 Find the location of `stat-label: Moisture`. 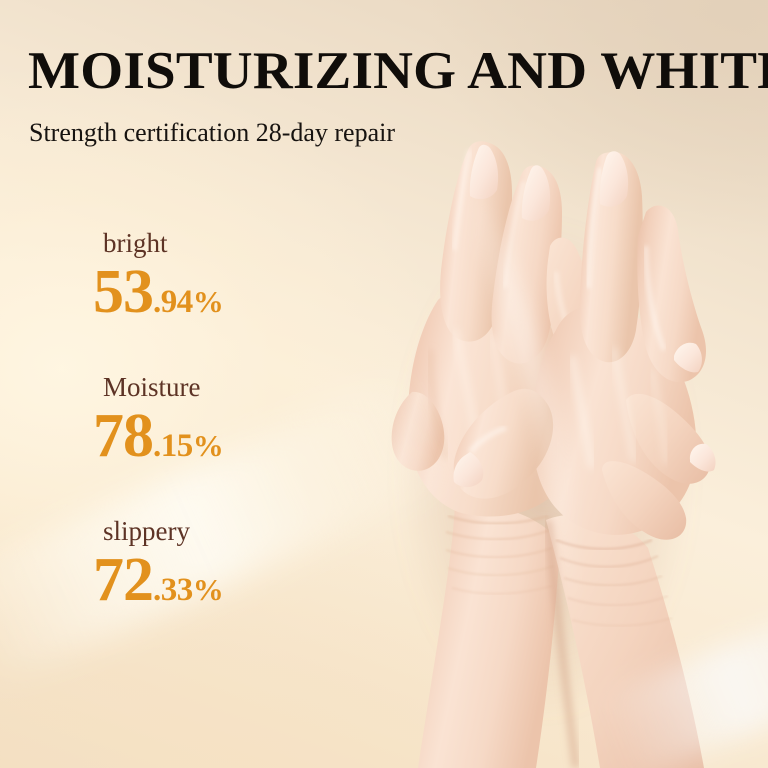

stat-label: Moisture is located at coordinates (152, 387).